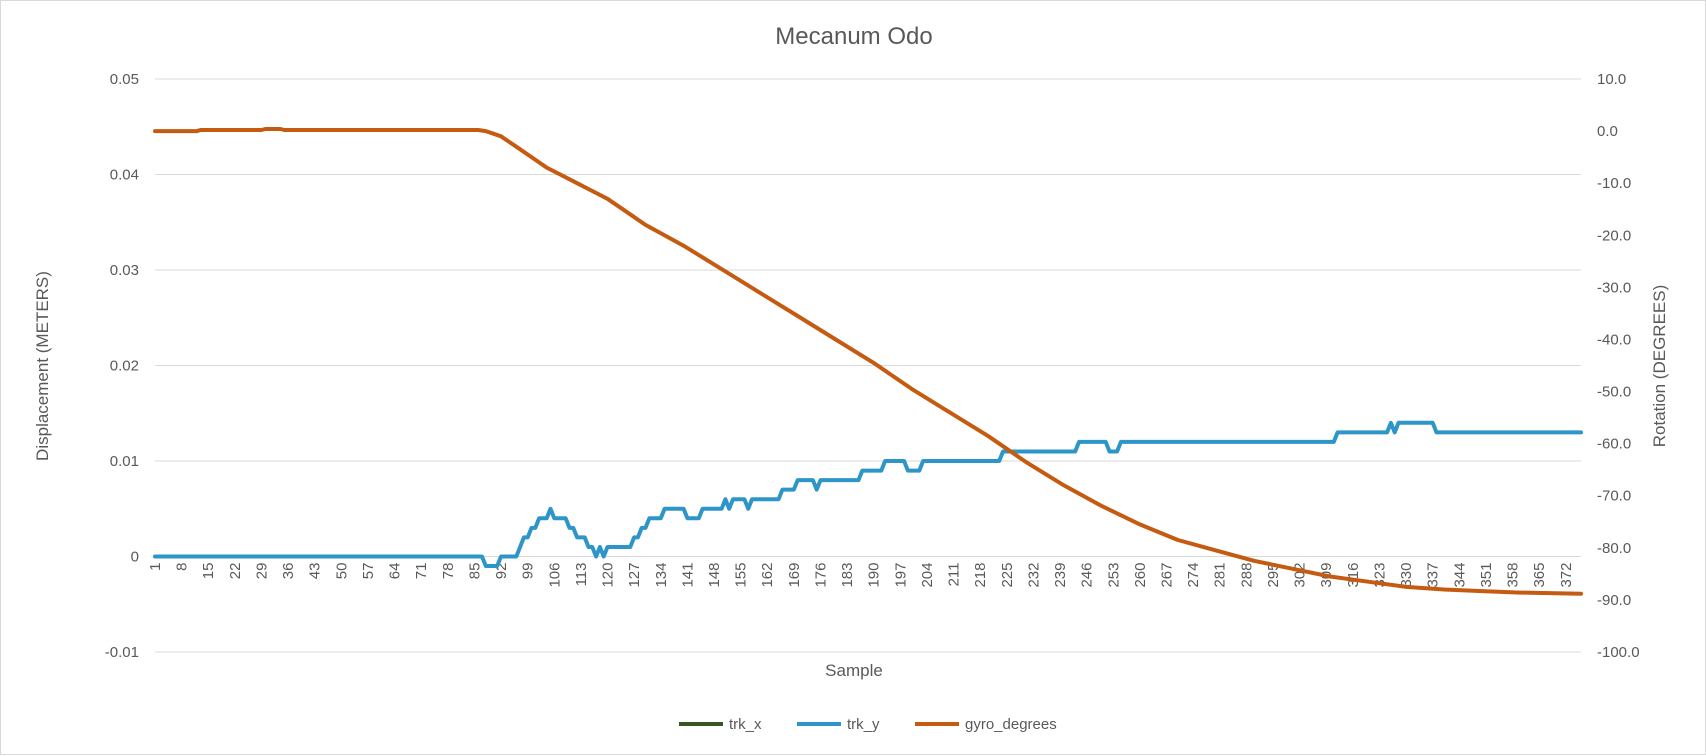  Describe the element at coordinates (1614, 548) in the screenshot. I see `y2-tick-label: -80.0` at that location.